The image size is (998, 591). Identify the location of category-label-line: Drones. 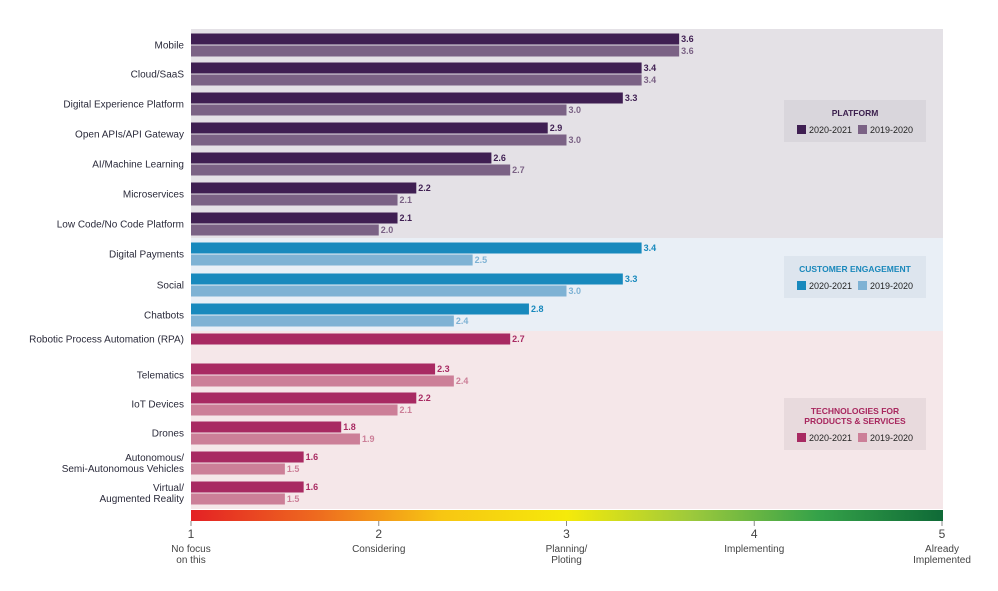
(168, 434).